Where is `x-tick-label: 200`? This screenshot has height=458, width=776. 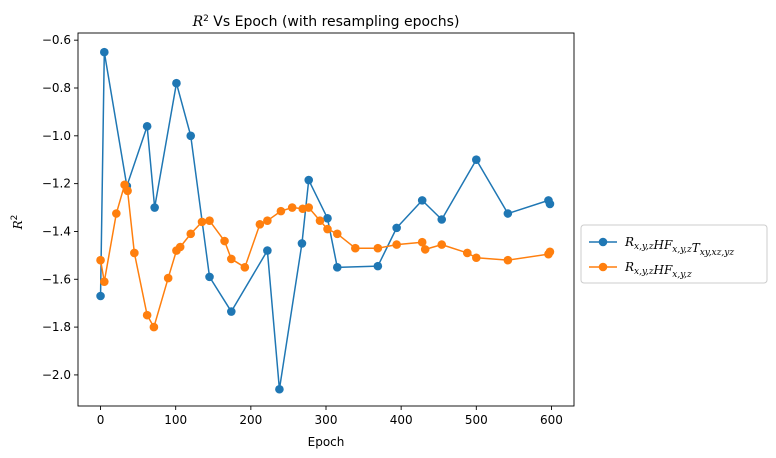 x-tick-label: 200 is located at coordinates (250, 420).